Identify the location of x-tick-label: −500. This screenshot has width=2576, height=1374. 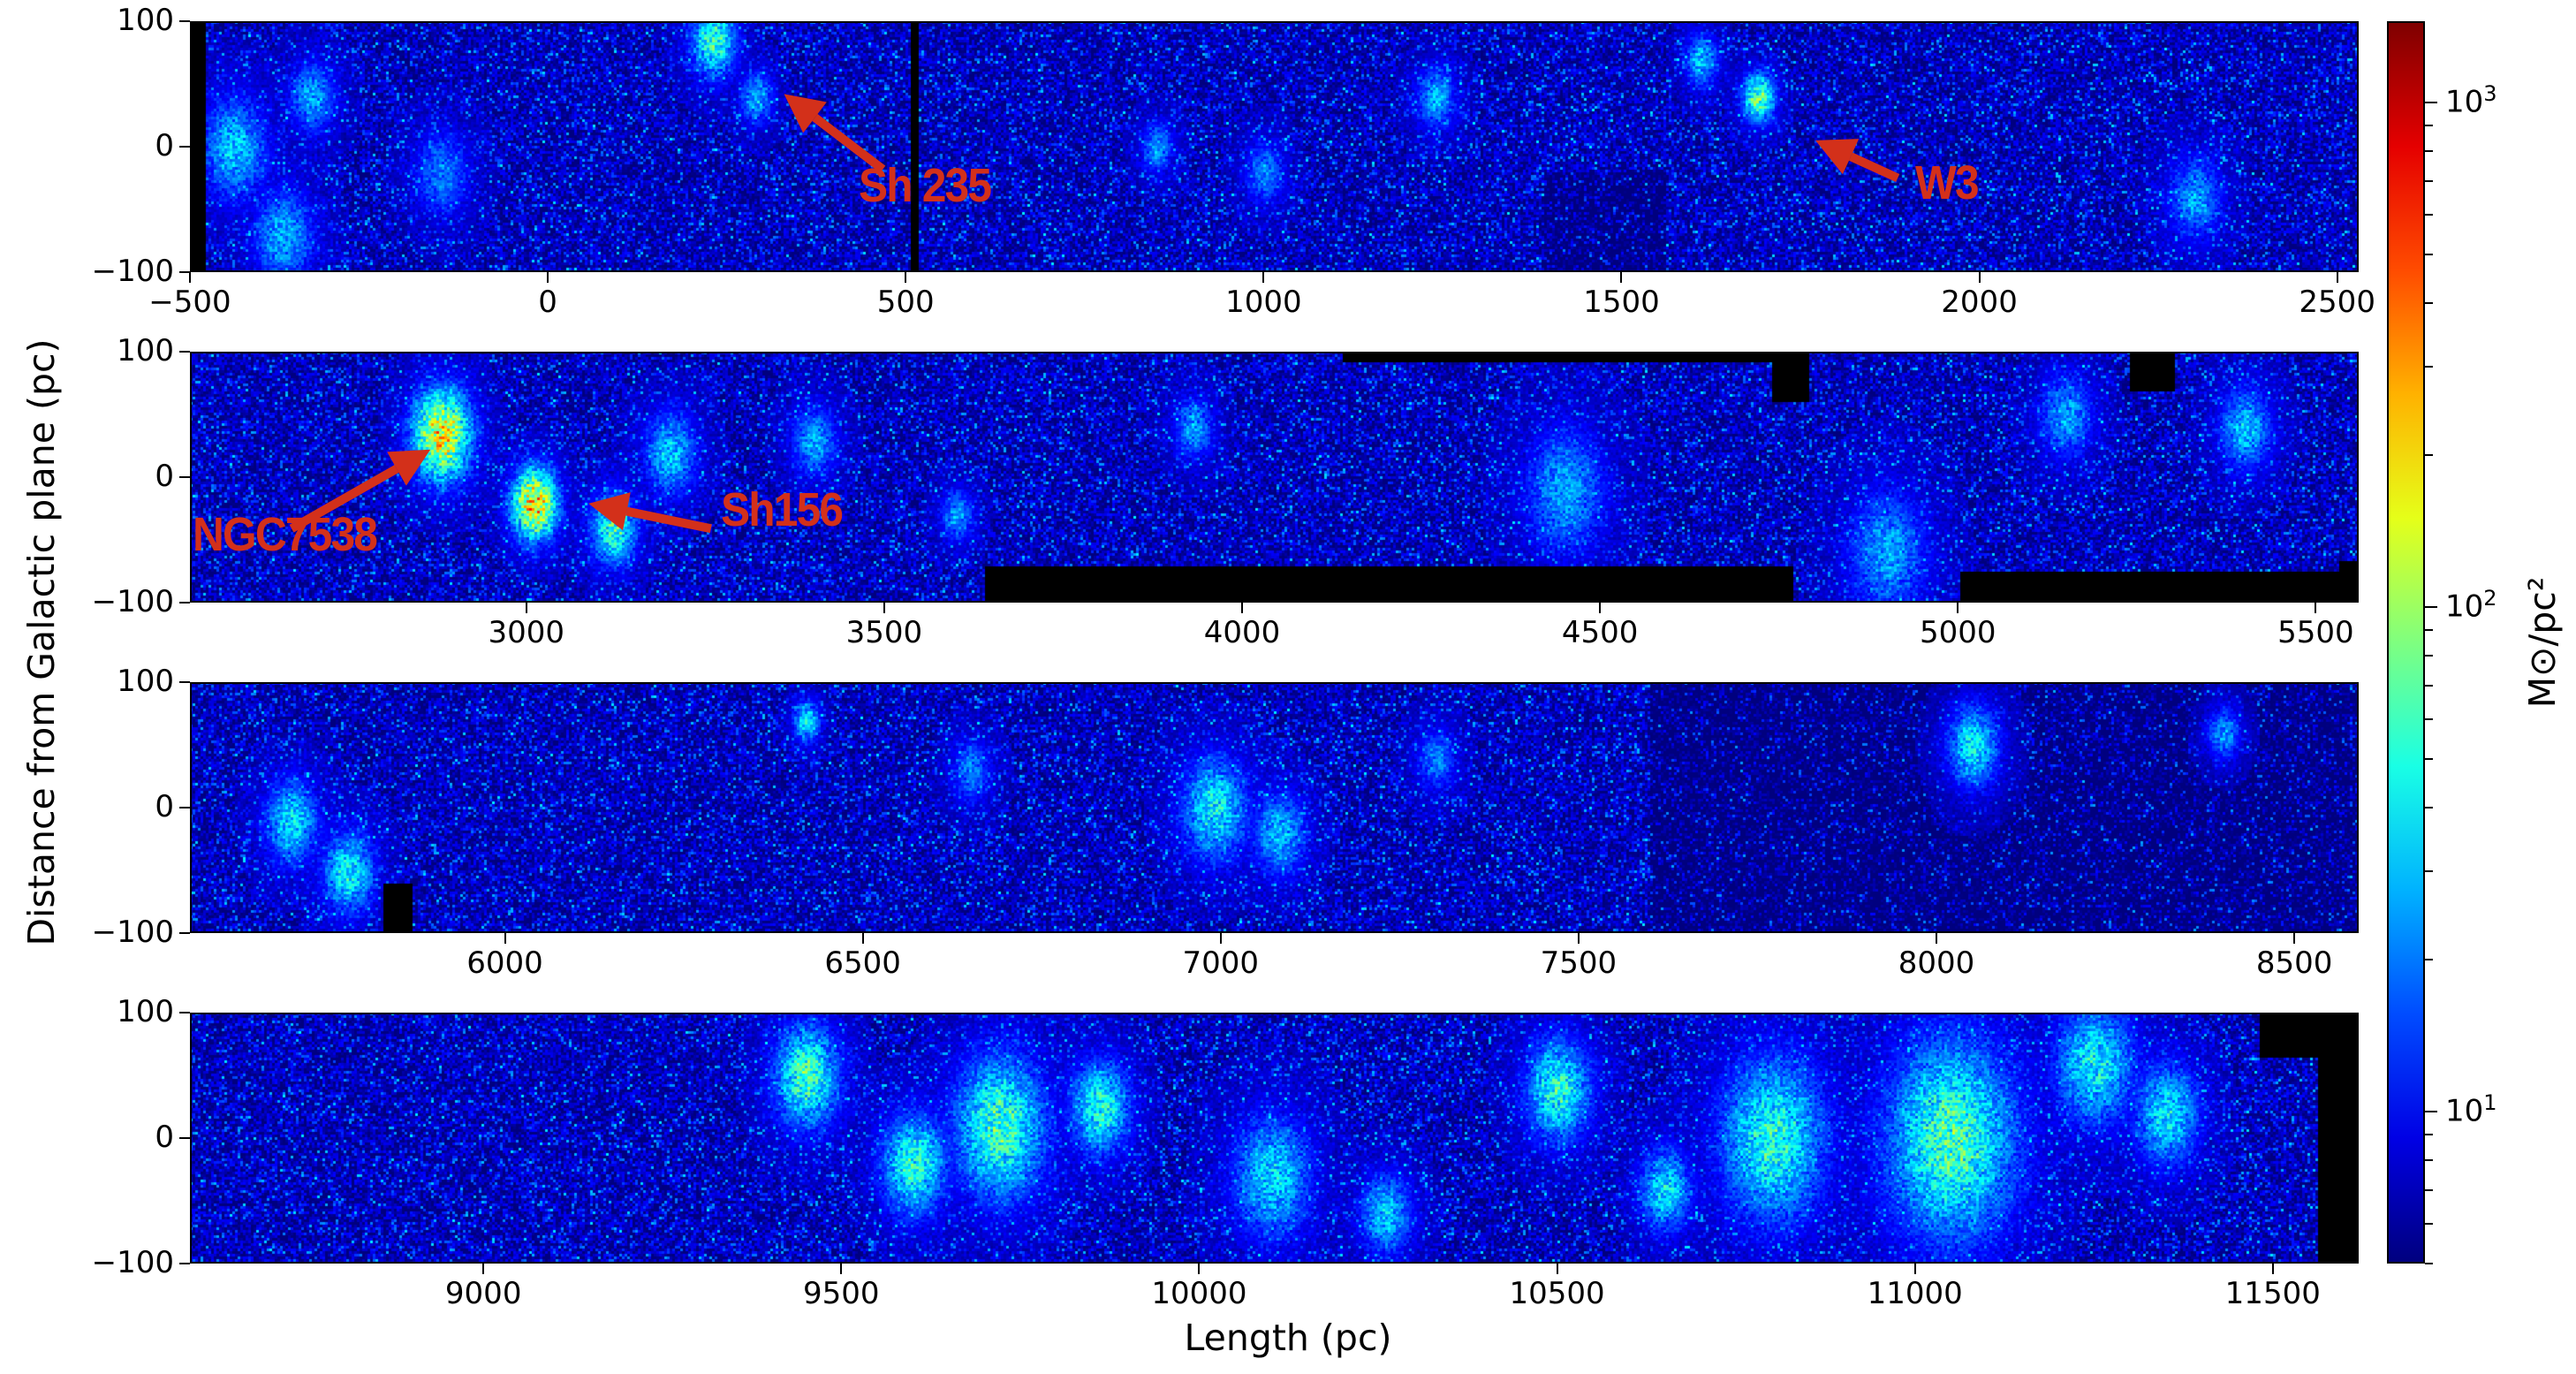
(189, 302).